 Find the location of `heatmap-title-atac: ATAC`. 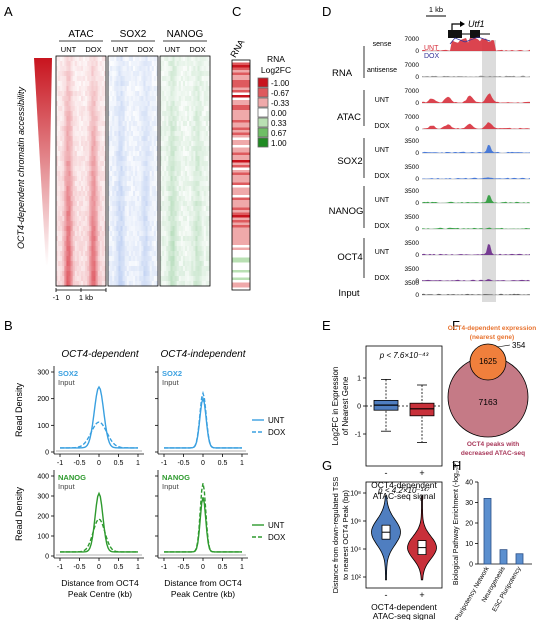

heatmap-title-atac: ATAC is located at coordinates (80, 34).